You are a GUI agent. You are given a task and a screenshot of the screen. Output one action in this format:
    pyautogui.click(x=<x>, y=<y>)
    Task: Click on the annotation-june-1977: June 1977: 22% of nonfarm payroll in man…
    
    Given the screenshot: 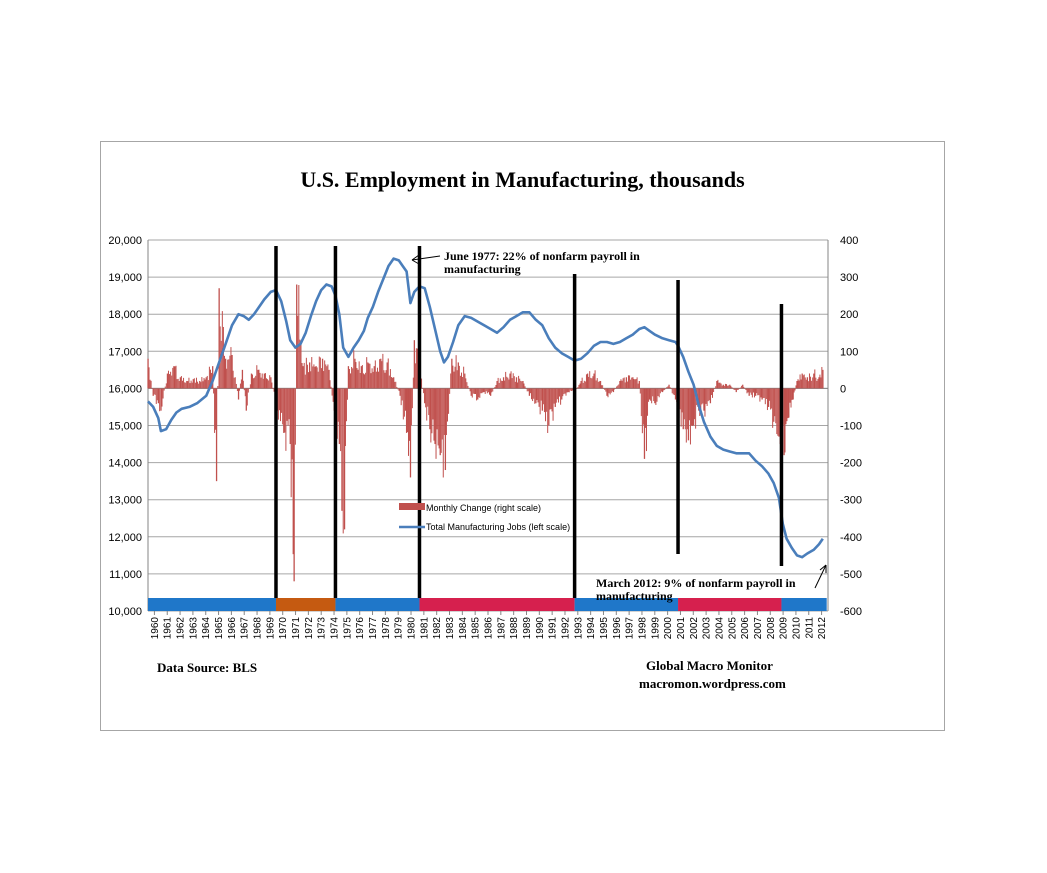 What is the action you would take?
    pyautogui.click(x=542, y=263)
    